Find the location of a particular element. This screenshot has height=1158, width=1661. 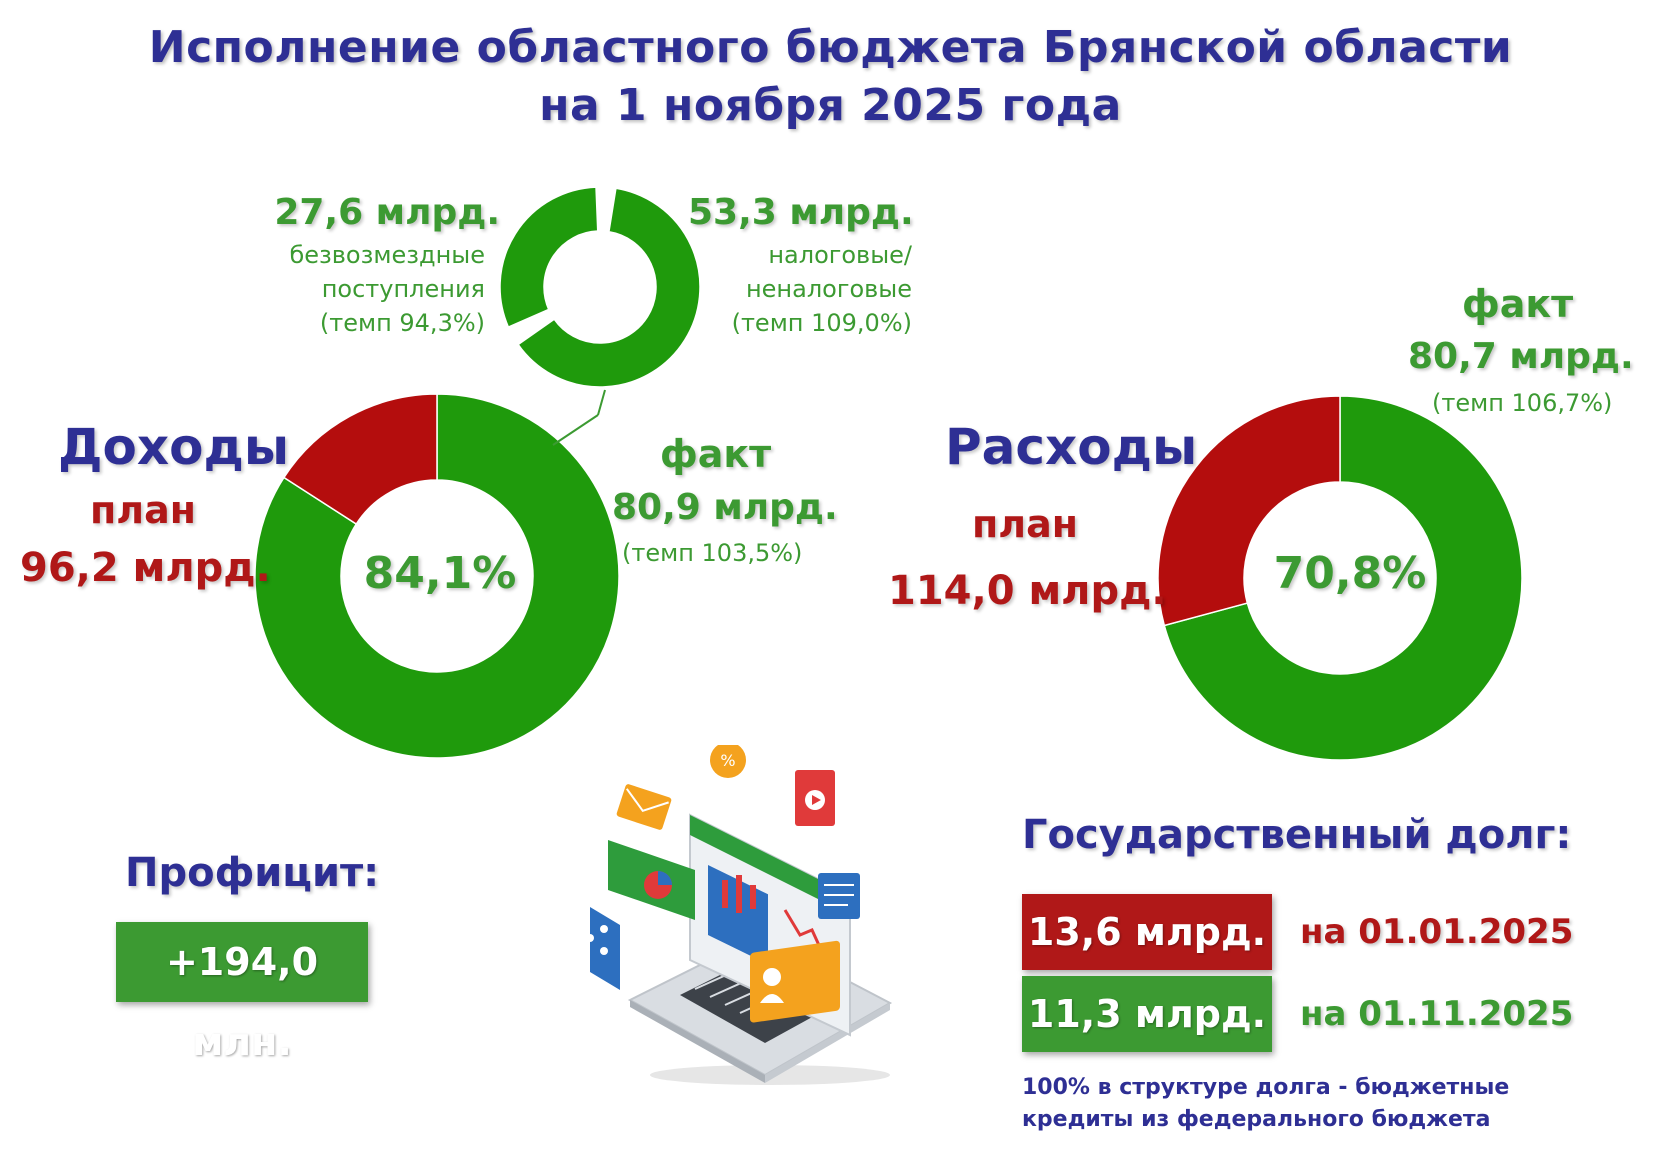

income-structure-donut is located at coordinates (600, 287).